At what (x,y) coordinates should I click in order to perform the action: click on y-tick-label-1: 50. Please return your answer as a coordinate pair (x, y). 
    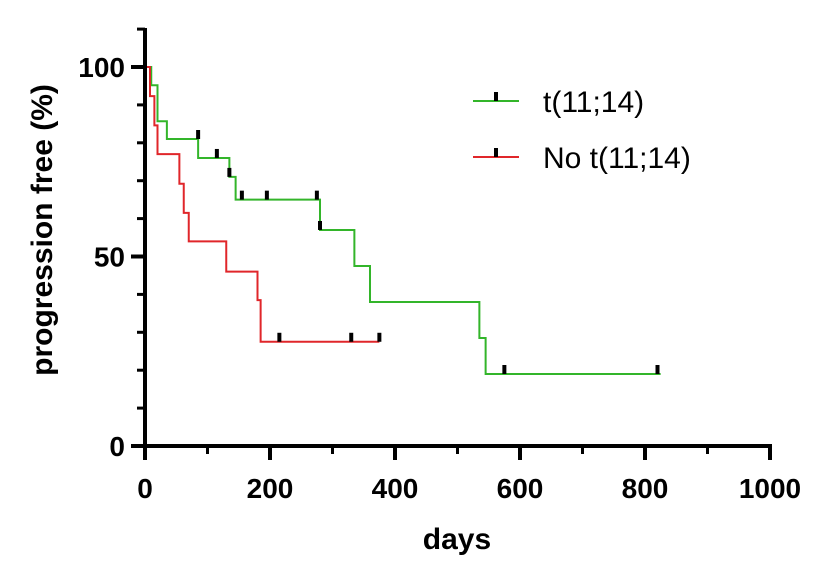
    Looking at the image, I should click on (109, 257).